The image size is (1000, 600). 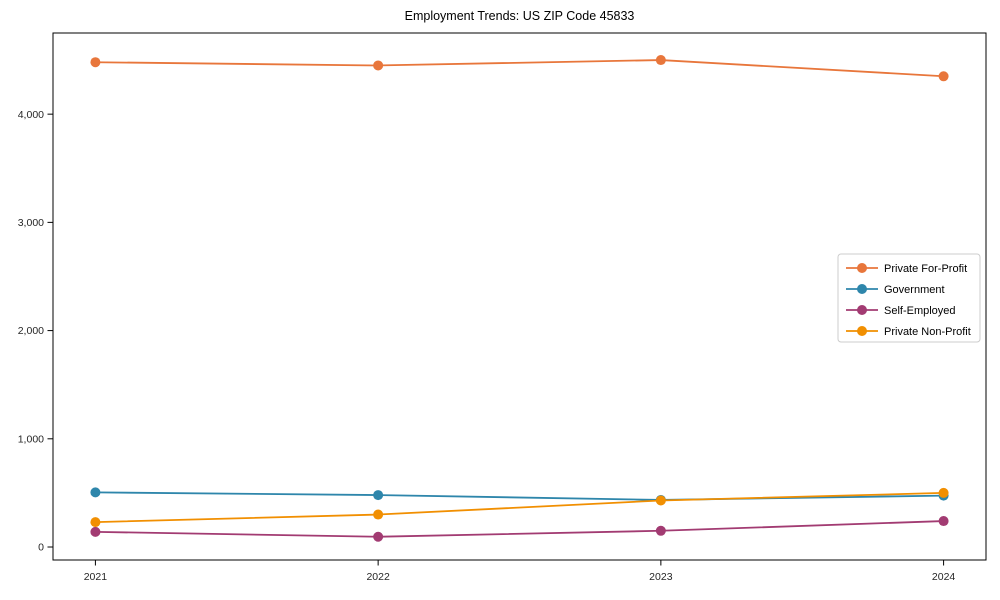 I want to click on x-tick-label: 2023, so click(x=661, y=577).